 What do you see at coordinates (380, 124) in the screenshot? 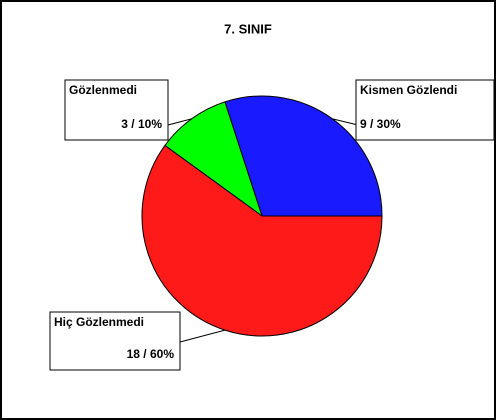
I see `value-label: 9 / 30%` at bounding box center [380, 124].